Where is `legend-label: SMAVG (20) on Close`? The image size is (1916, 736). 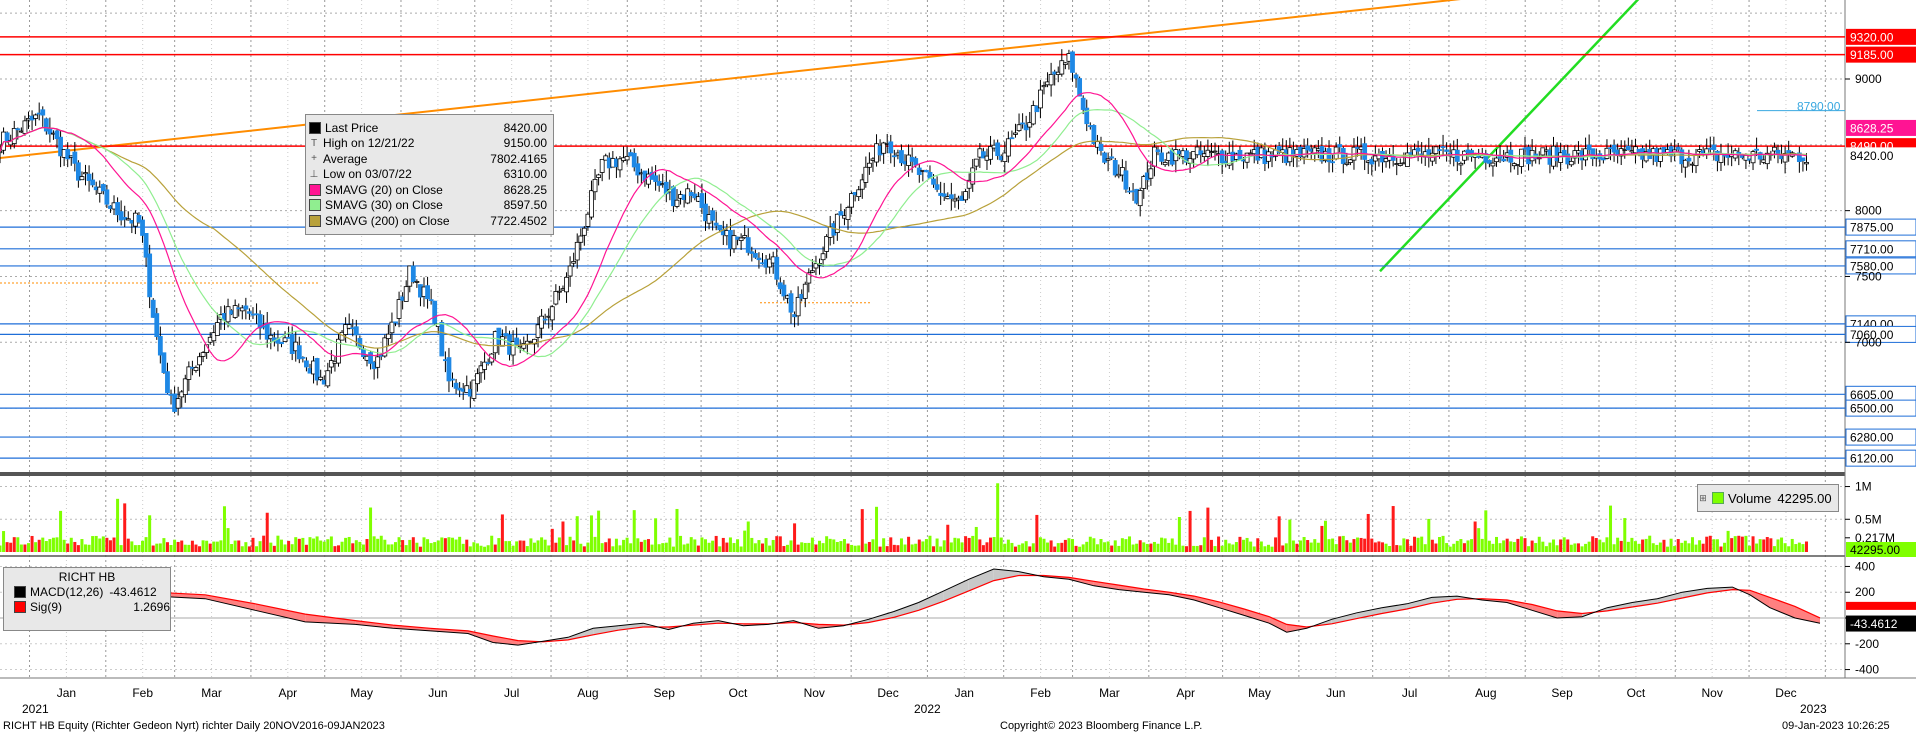
legend-label: SMAVG (20) on Close is located at coordinates (384, 189).